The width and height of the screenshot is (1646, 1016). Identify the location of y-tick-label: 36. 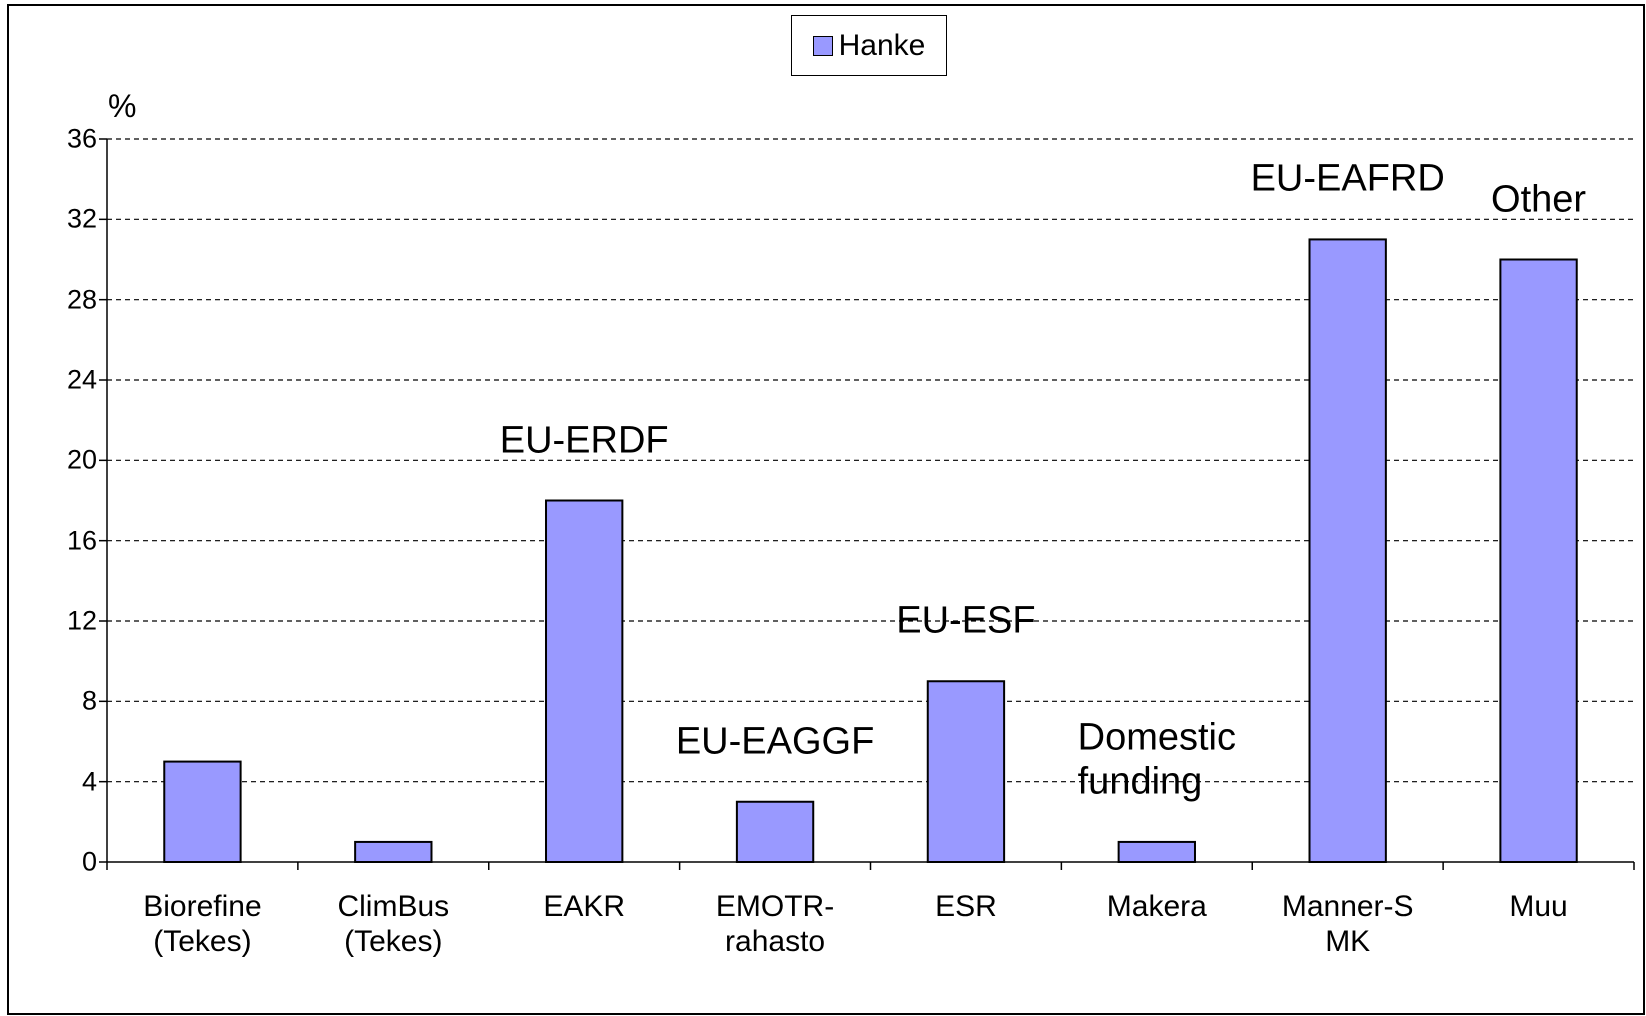
(81, 138).